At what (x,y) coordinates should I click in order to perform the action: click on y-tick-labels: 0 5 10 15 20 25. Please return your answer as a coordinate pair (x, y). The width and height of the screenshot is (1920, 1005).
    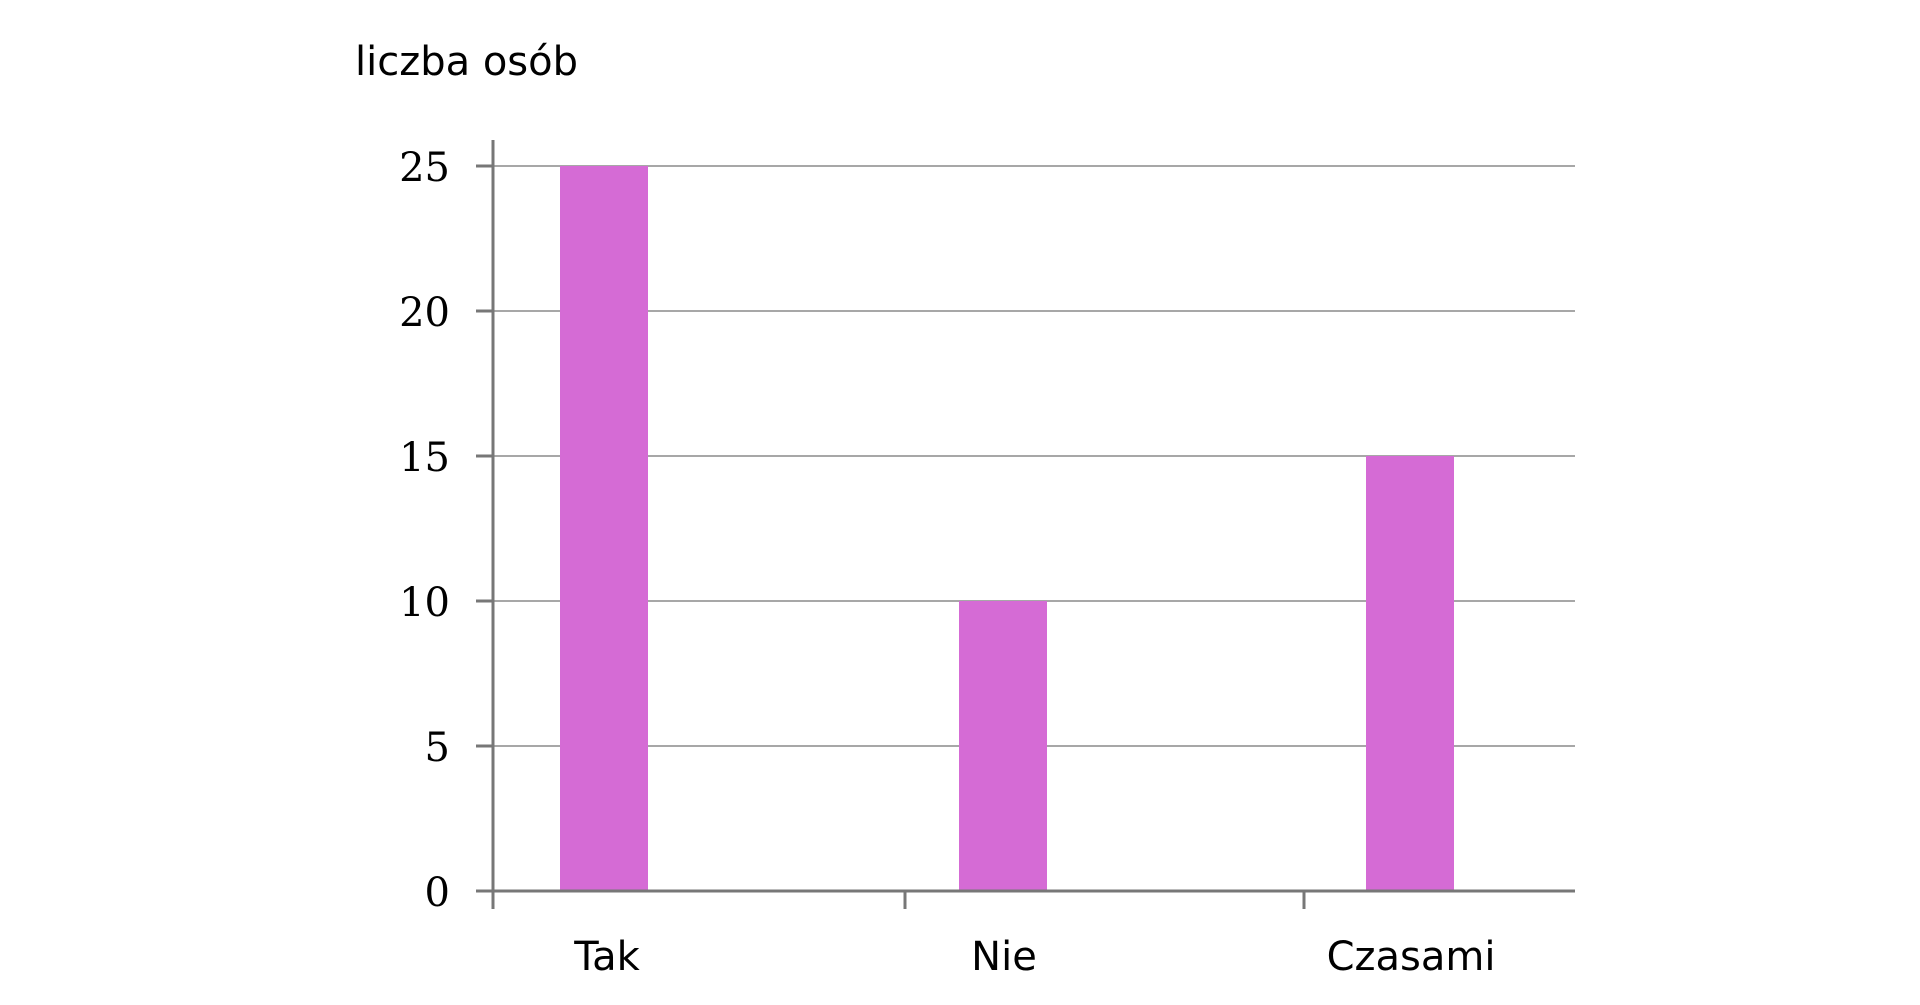
    Looking at the image, I should click on (424, 530).